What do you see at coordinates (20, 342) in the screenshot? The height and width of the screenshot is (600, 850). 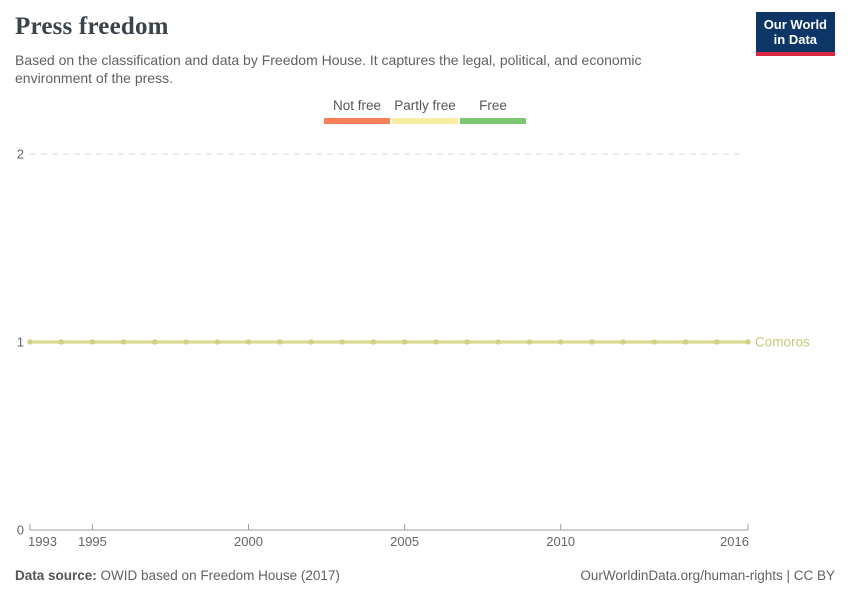 I see `y-tick-label: 1` at bounding box center [20, 342].